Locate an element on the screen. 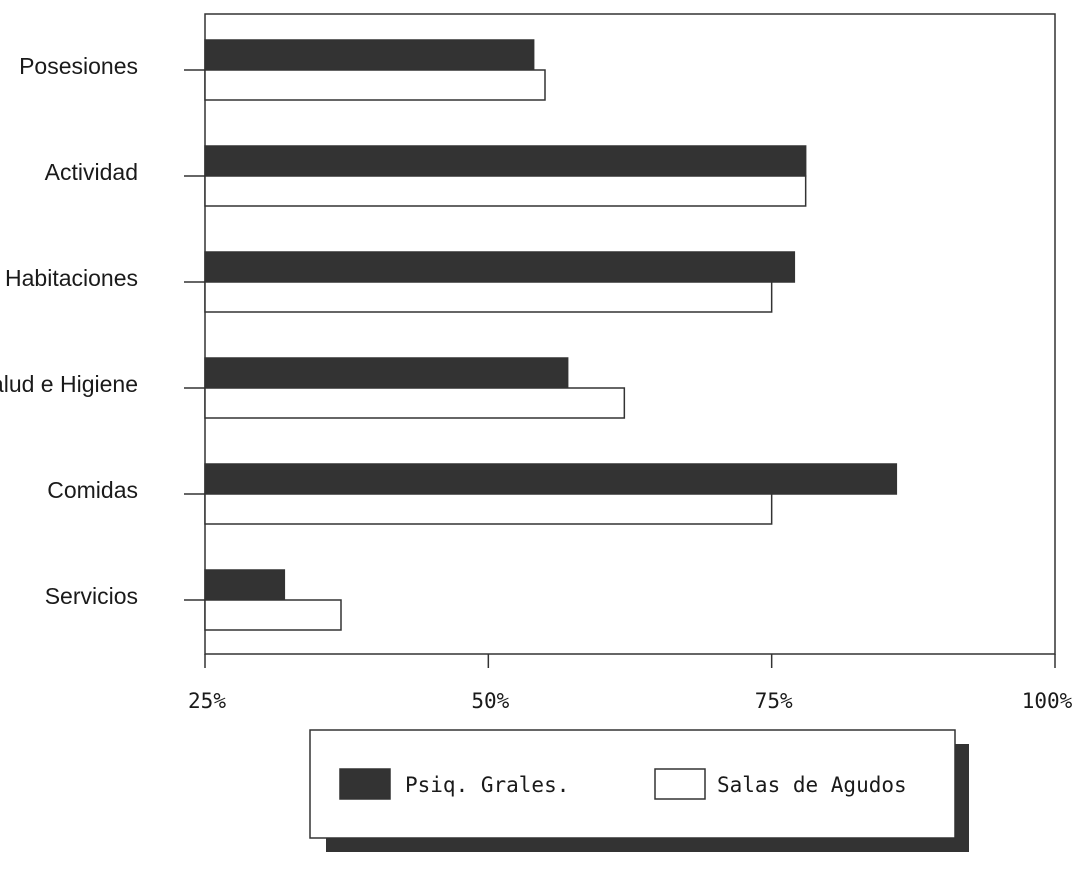 This screenshot has height=872, width=1088. category-label-habitaciones: Habitaciones is located at coordinates (71, 278).